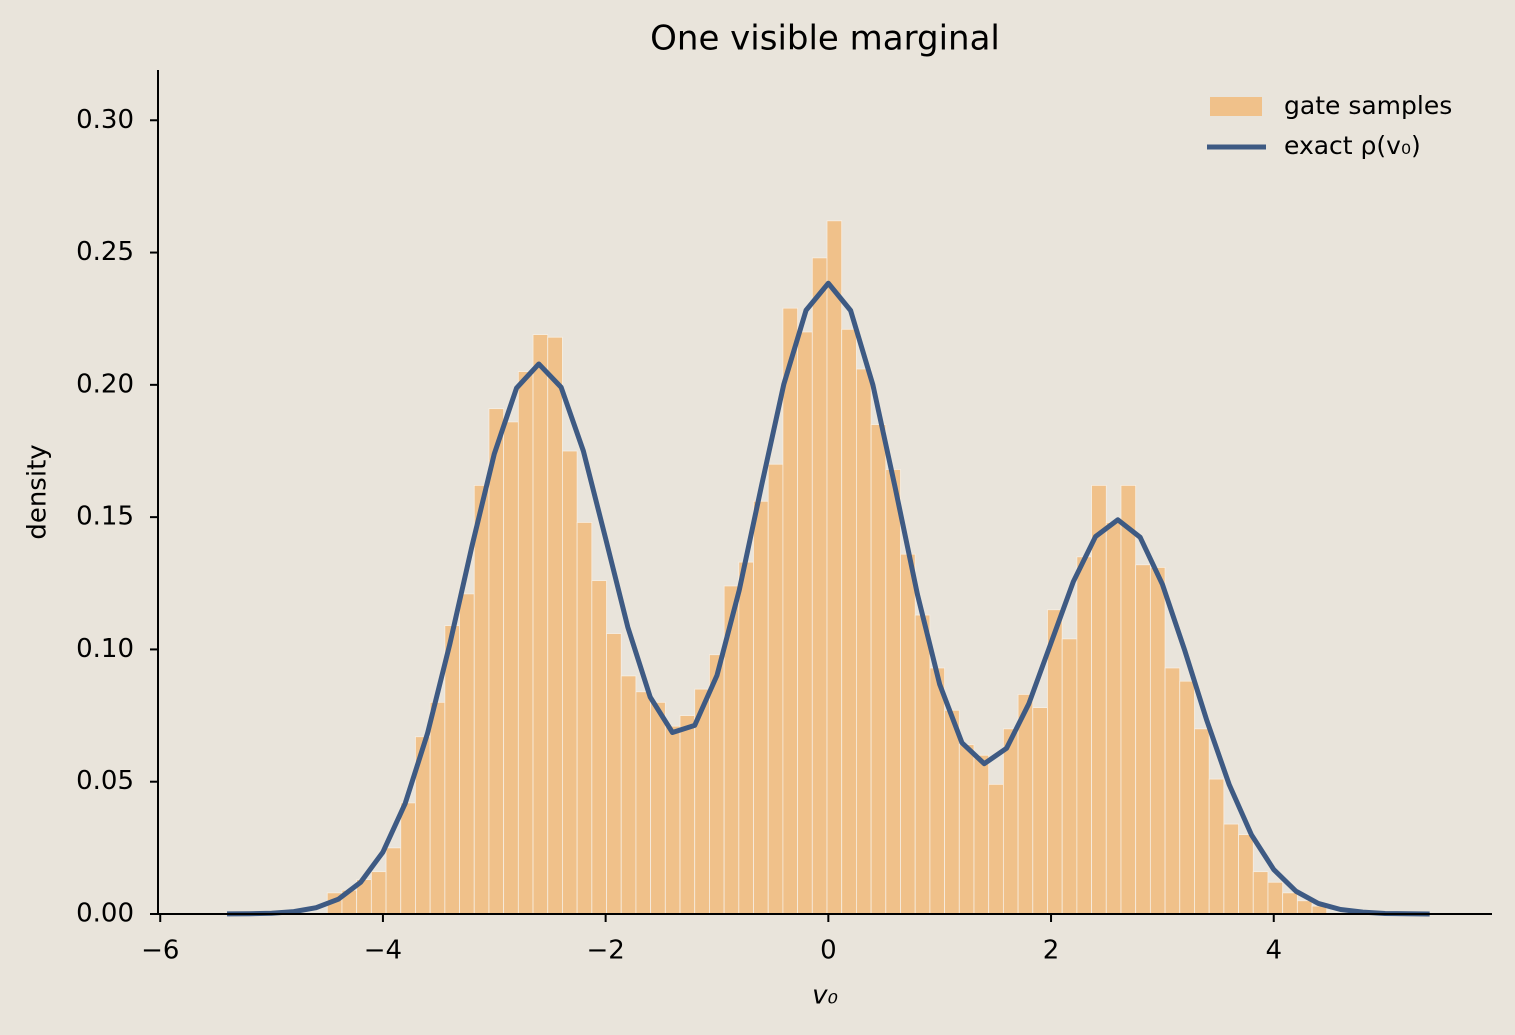 Image resolution: width=1515 pixels, height=1035 pixels. I want to click on x-axis-label: v₀, so click(825, 996).